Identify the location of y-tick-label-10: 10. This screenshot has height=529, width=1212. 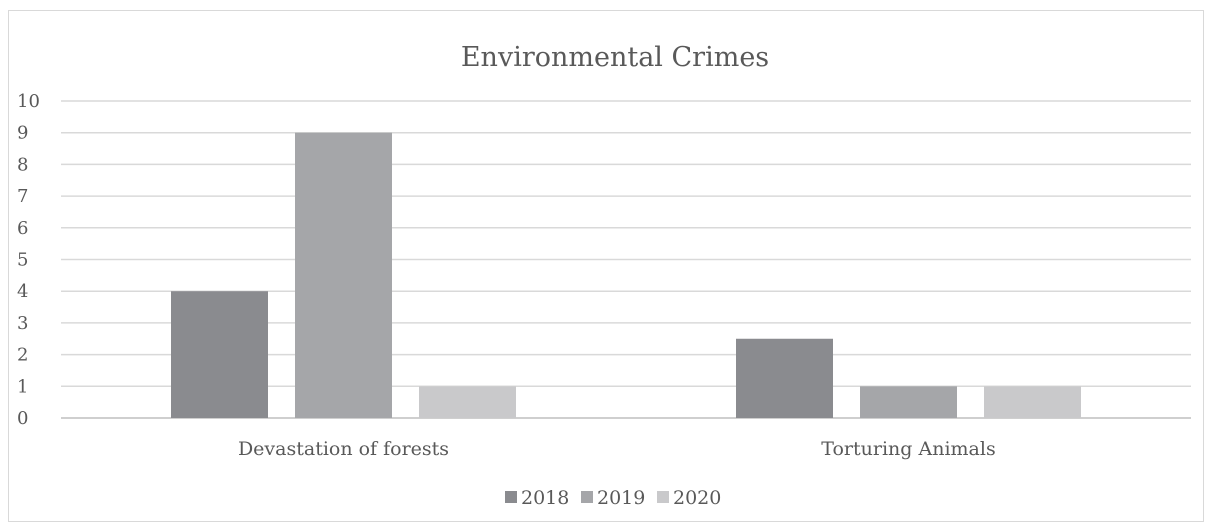
(28, 101).